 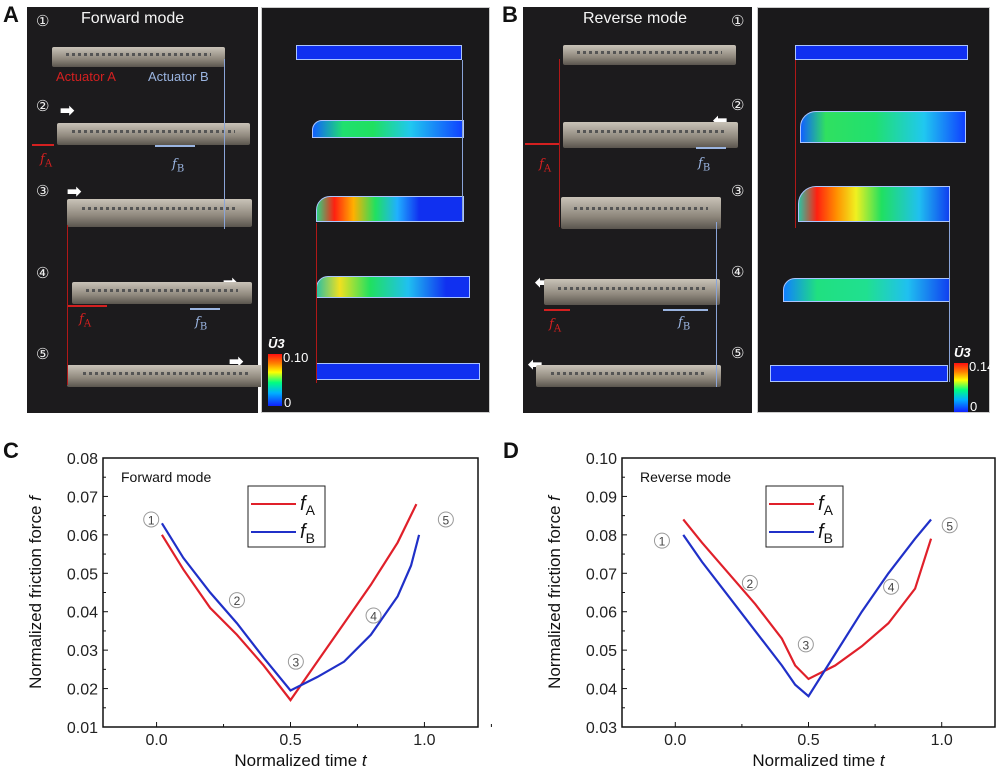 What do you see at coordinates (301, 760) in the screenshot?
I see `x-axis-label: Normalized time t` at bounding box center [301, 760].